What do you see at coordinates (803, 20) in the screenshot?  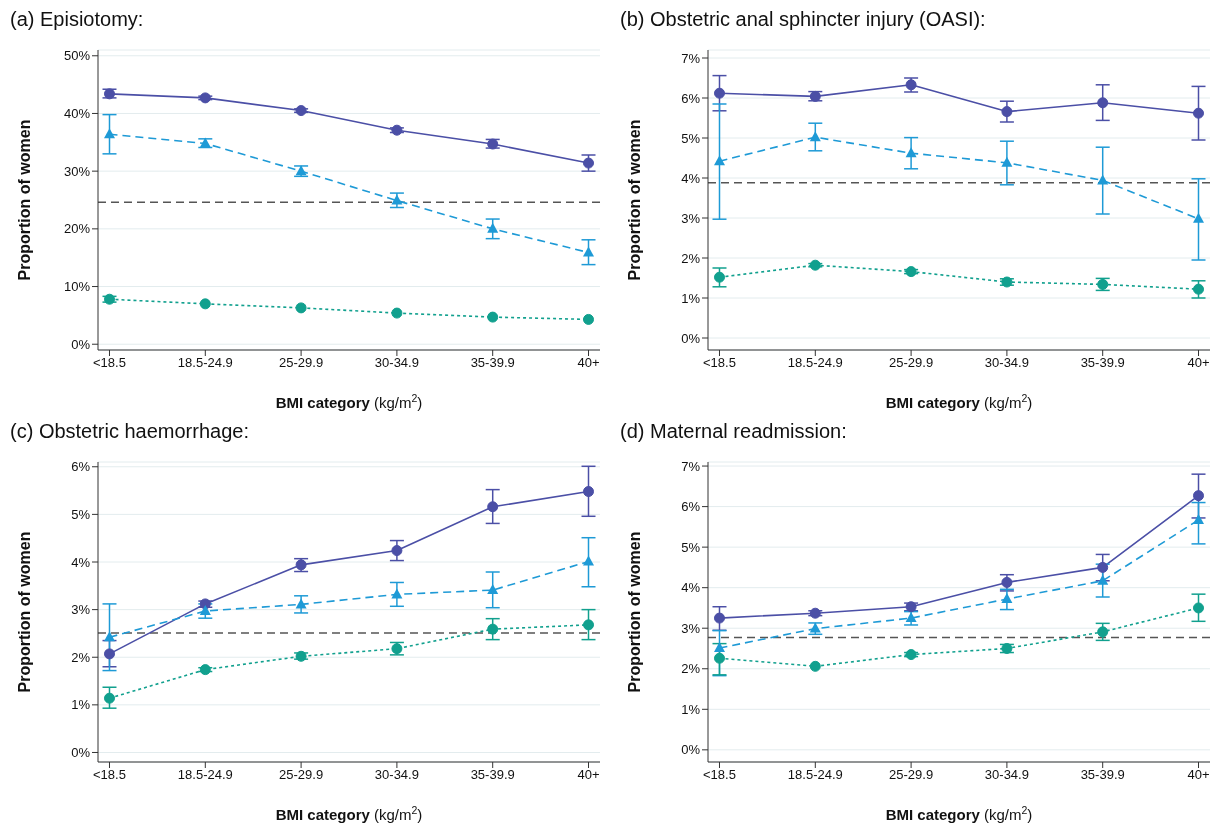 I see `chart-title: (b) Obstetric anal sphincter injury (OASI):` at bounding box center [803, 20].